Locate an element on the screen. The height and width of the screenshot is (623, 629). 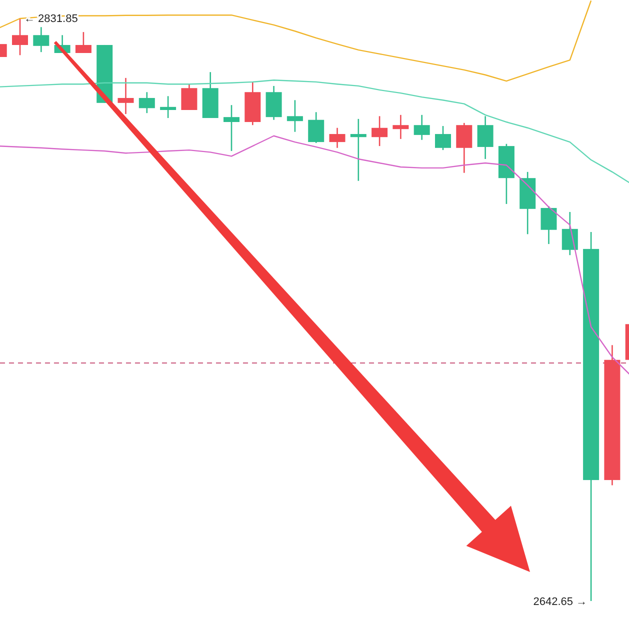
annotation: 2642.65 → is located at coordinates (560, 602).